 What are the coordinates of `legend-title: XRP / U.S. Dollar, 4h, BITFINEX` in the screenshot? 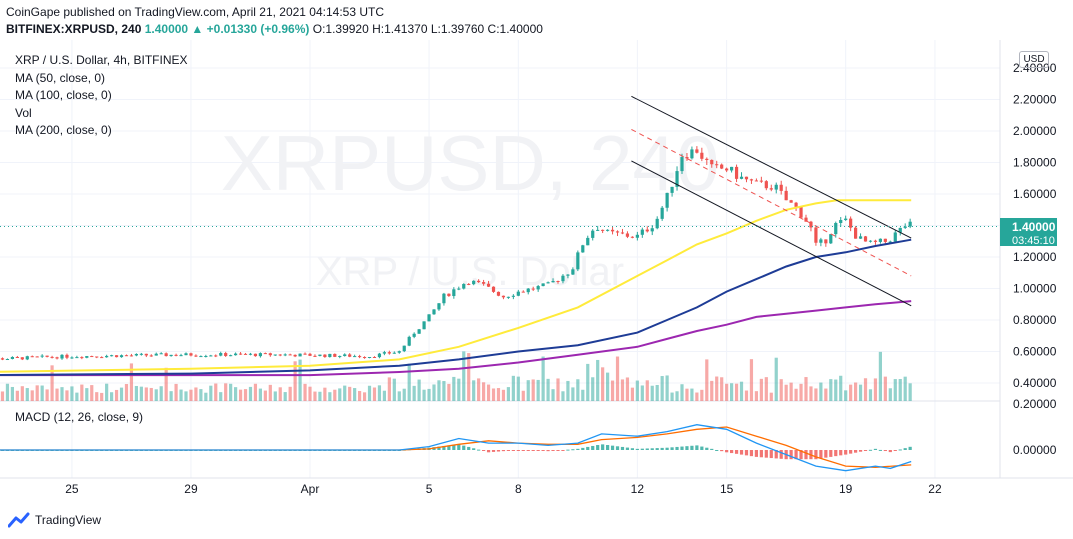 It's located at (101, 60).